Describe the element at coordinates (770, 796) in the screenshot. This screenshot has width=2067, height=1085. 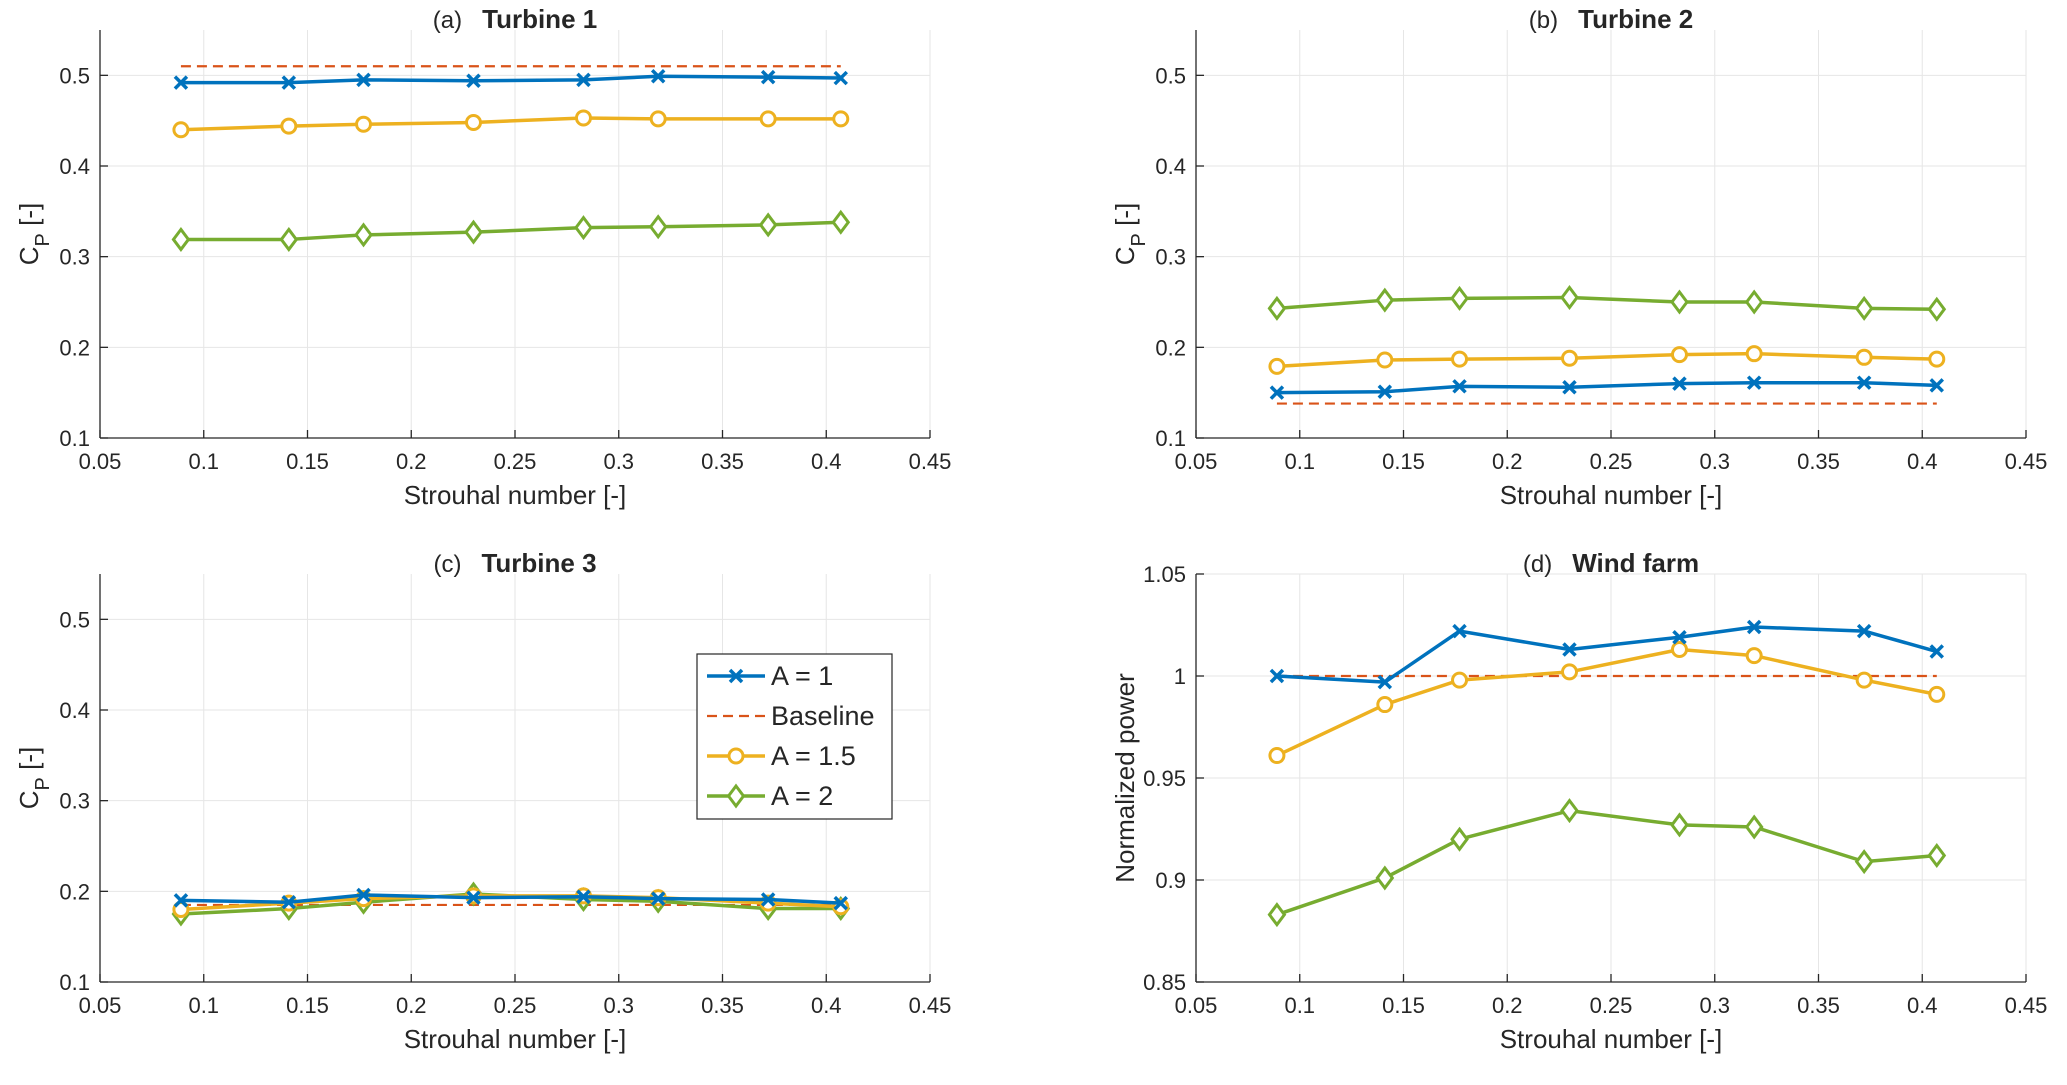
I see `legend-entry-a2: A = 2` at that location.